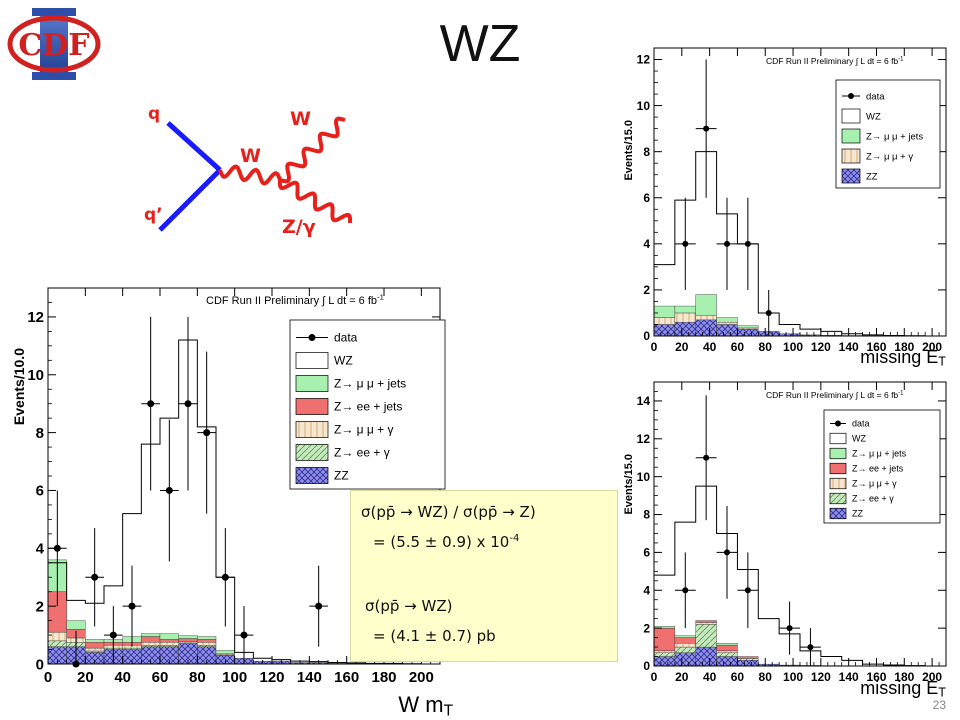 Image resolution: width=960 pixels, height=720 pixels. What do you see at coordinates (153, 215) in the screenshot?
I see `qbar-label: q’` at bounding box center [153, 215].